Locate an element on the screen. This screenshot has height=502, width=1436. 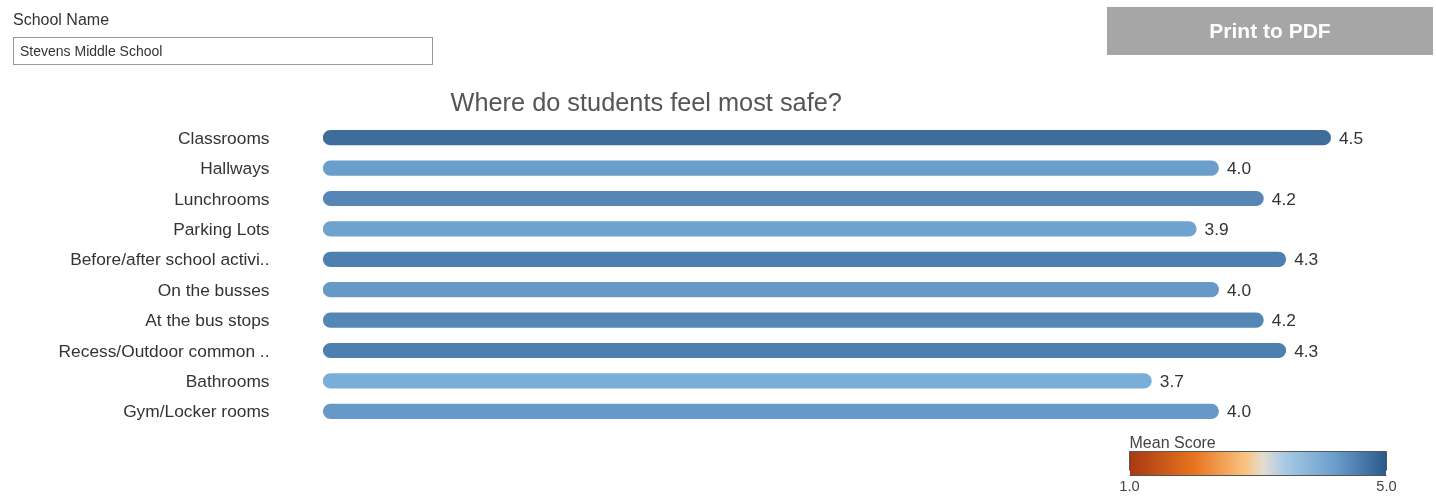
data-label: 4.5 is located at coordinates (1351, 137).